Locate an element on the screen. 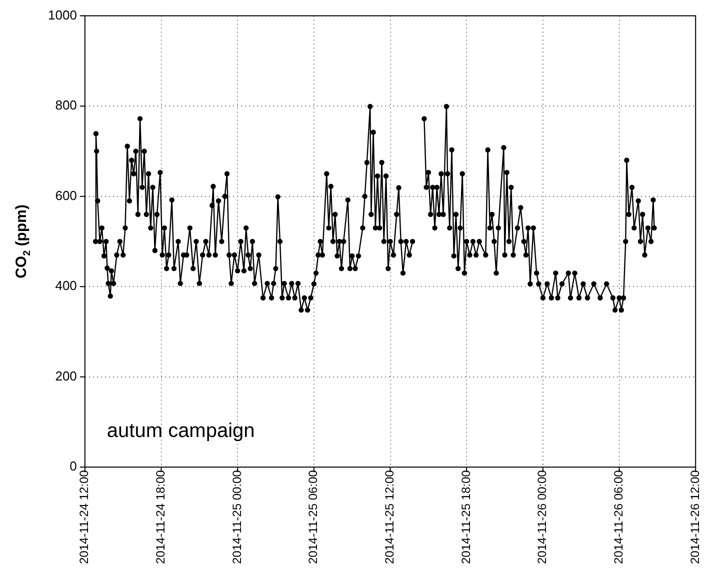 This screenshot has height=571, width=713. y-tick-label: 0 is located at coordinates (73, 466).